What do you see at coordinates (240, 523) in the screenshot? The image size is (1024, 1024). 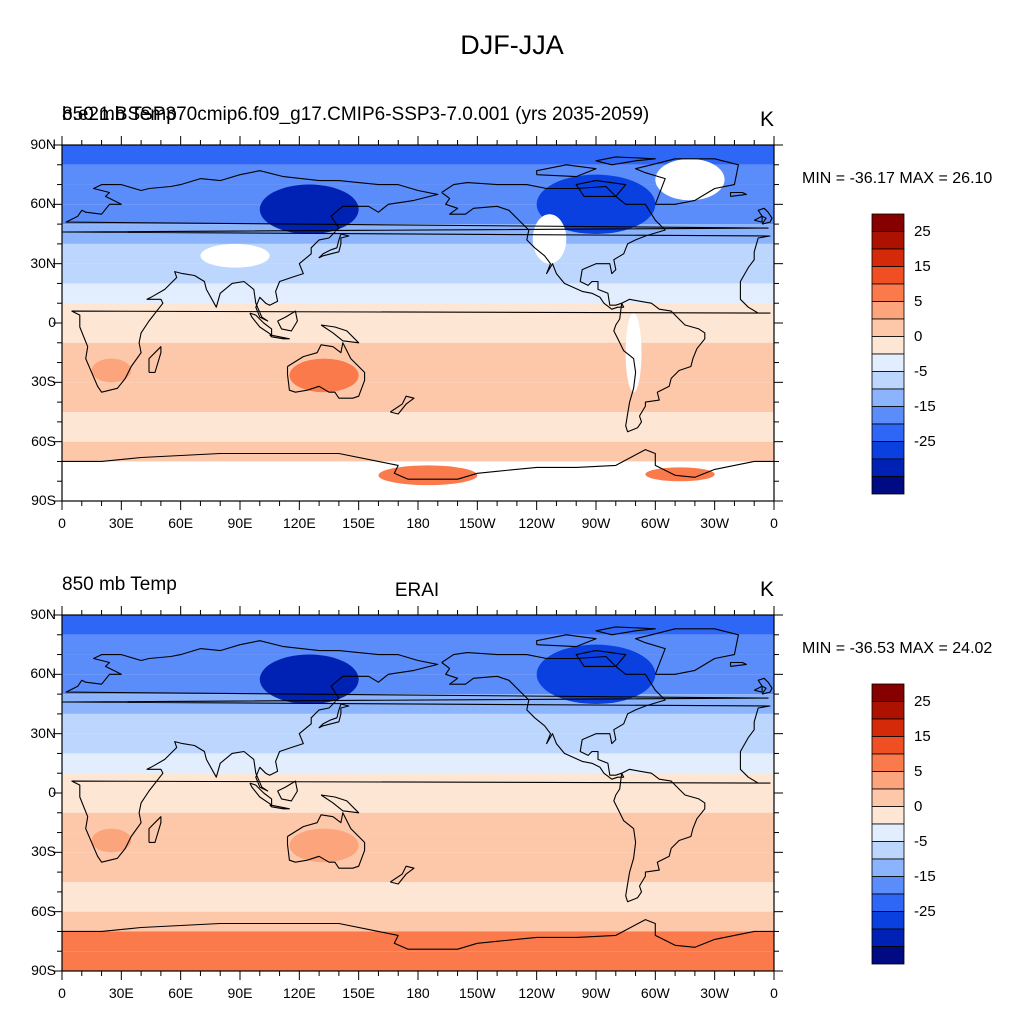 I see `lon-tick-label: 90E` at bounding box center [240, 523].